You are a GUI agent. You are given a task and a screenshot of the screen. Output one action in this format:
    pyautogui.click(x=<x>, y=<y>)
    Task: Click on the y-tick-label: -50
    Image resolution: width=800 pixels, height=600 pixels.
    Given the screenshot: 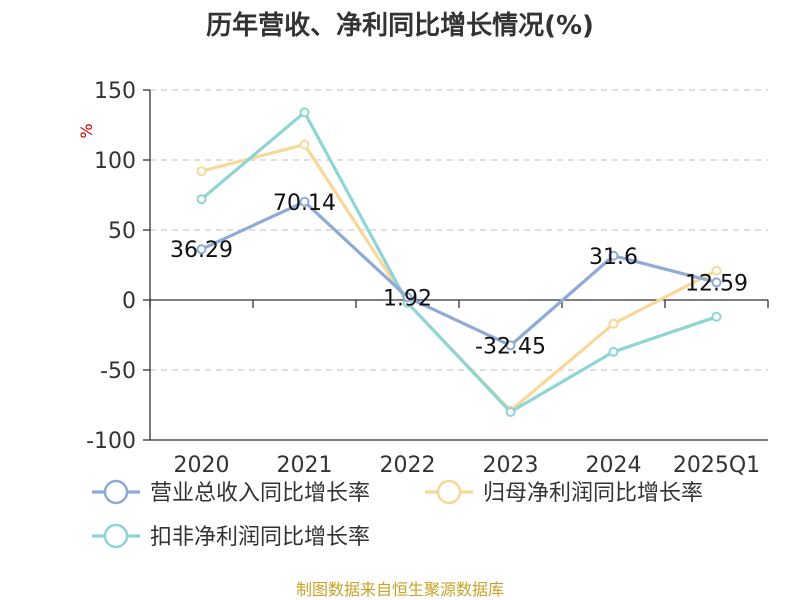 What is the action you would take?
    pyautogui.click(x=118, y=371)
    